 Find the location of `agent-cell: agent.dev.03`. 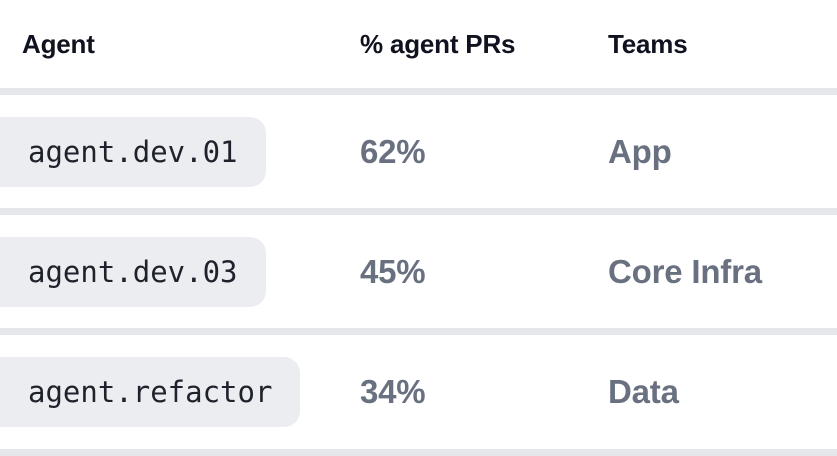

agent-cell: agent.dev.03 is located at coordinates (180, 271).